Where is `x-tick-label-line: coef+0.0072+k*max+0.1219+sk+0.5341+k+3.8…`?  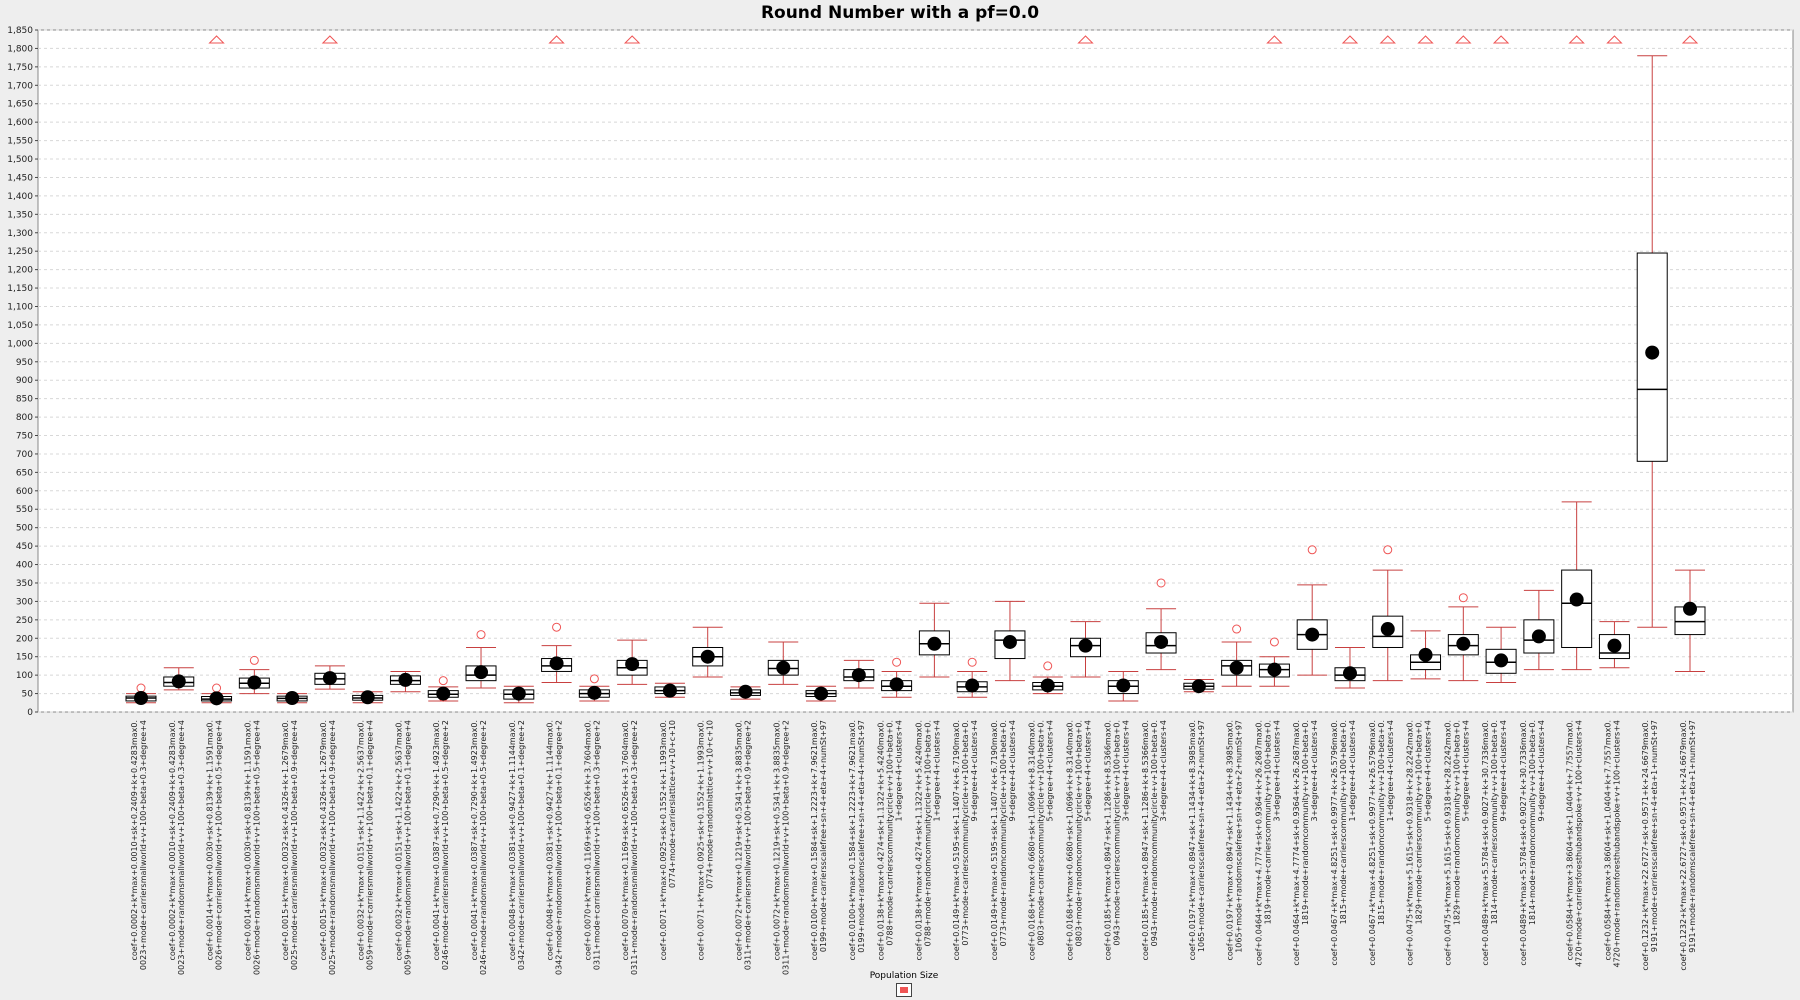 x-tick-label-line: coef+0.0072+k*max+0.1219+sk+0.5341+k+3.8… is located at coordinates (738, 840).